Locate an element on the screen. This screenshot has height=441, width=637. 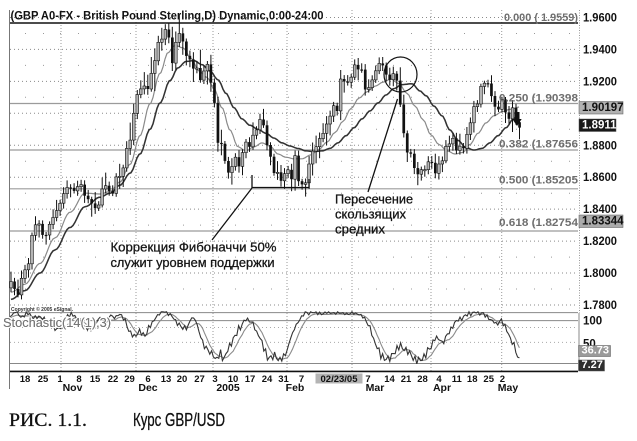
svg-text: Mar is located at coordinates (375, 388).